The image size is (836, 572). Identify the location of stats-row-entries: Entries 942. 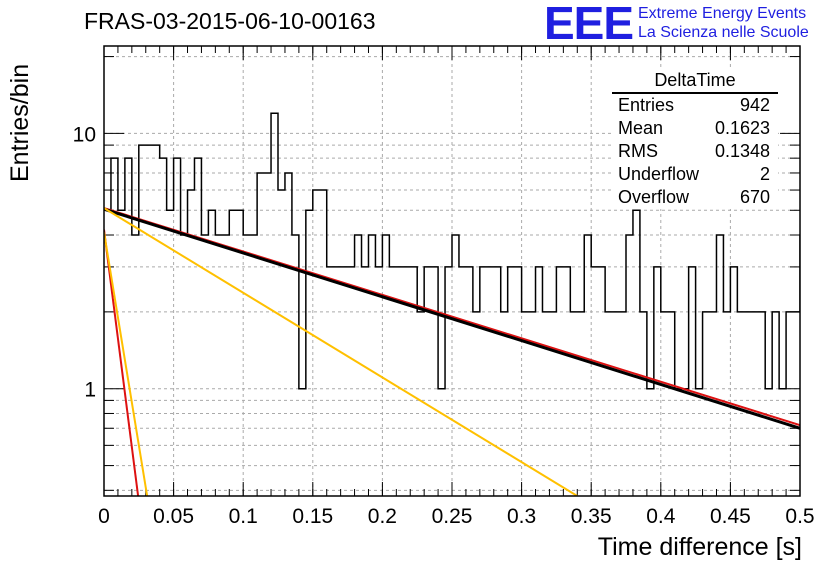
(695, 105).